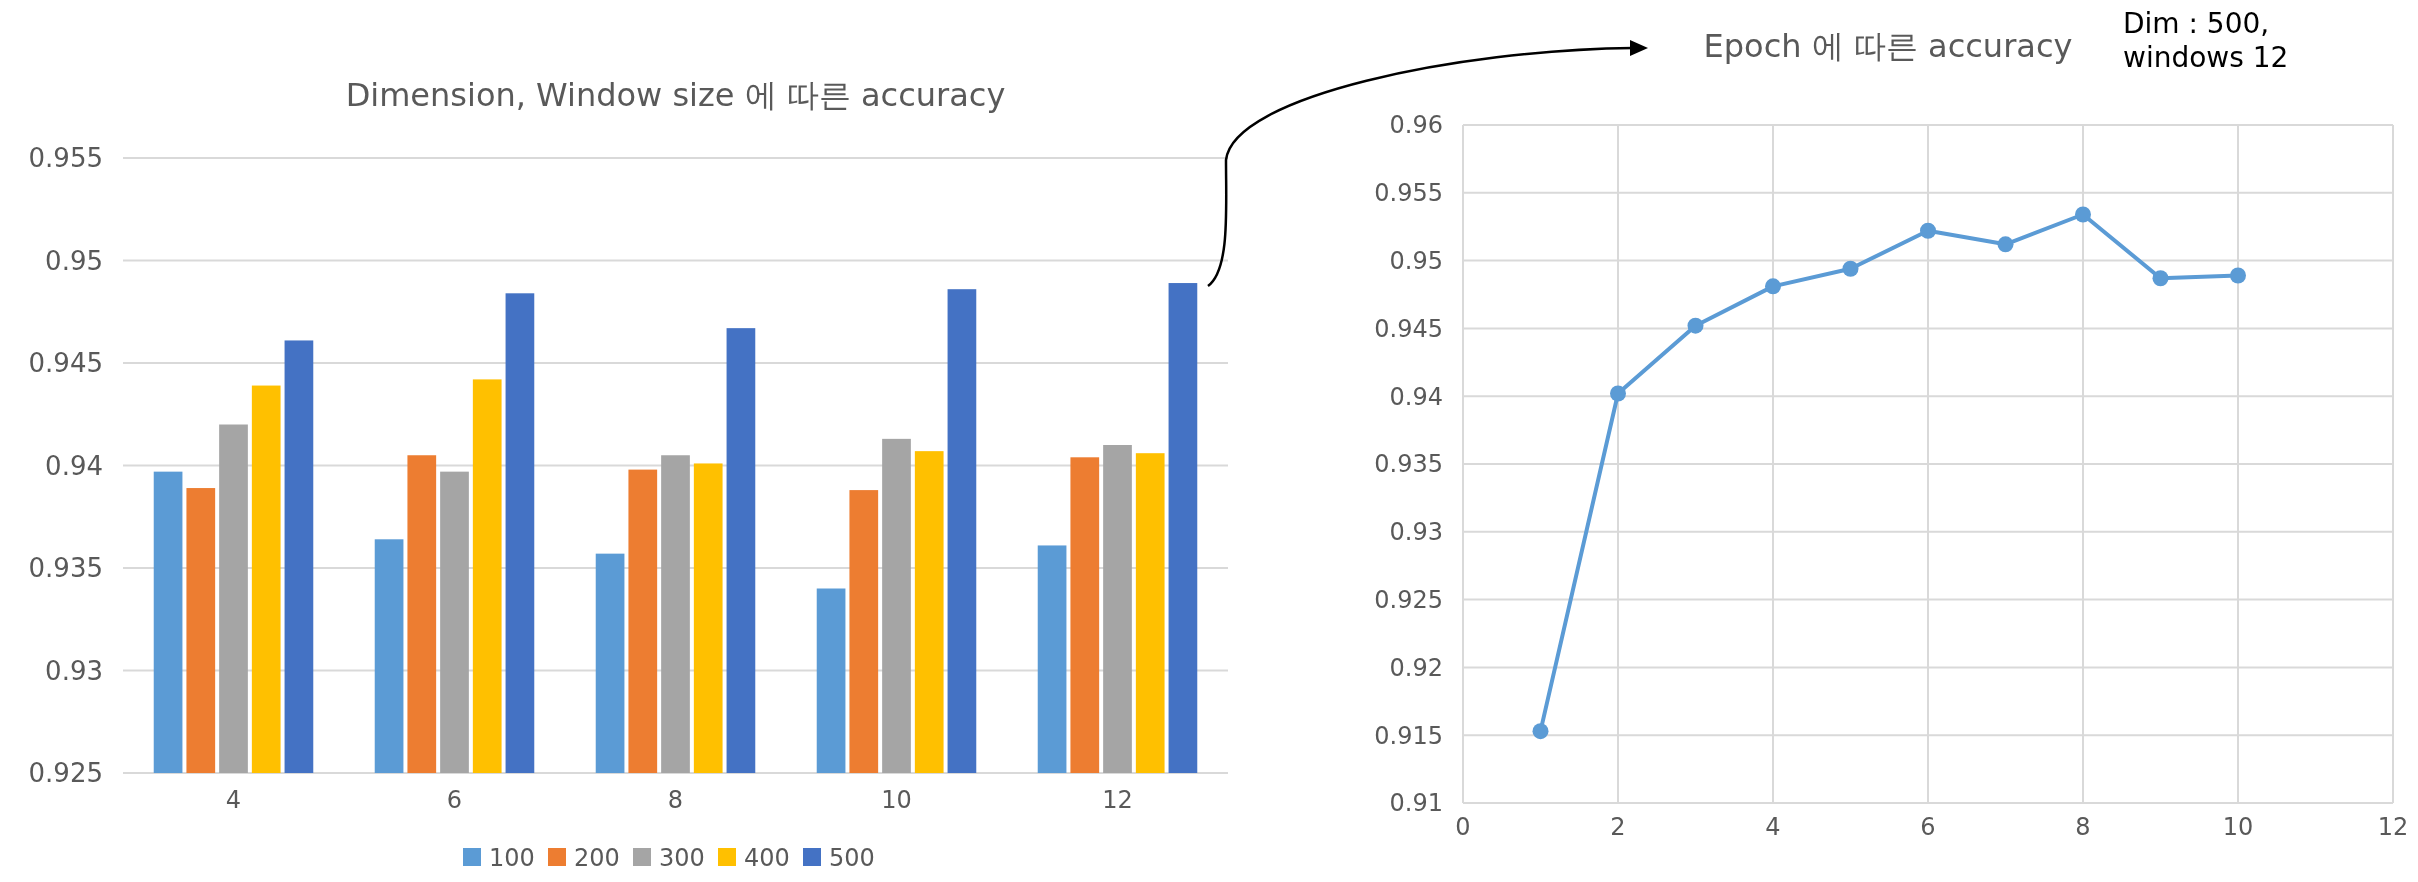 This screenshot has width=2418, height=882. Describe the element at coordinates (767, 858) in the screenshot. I see `legend-label: 400` at that location.